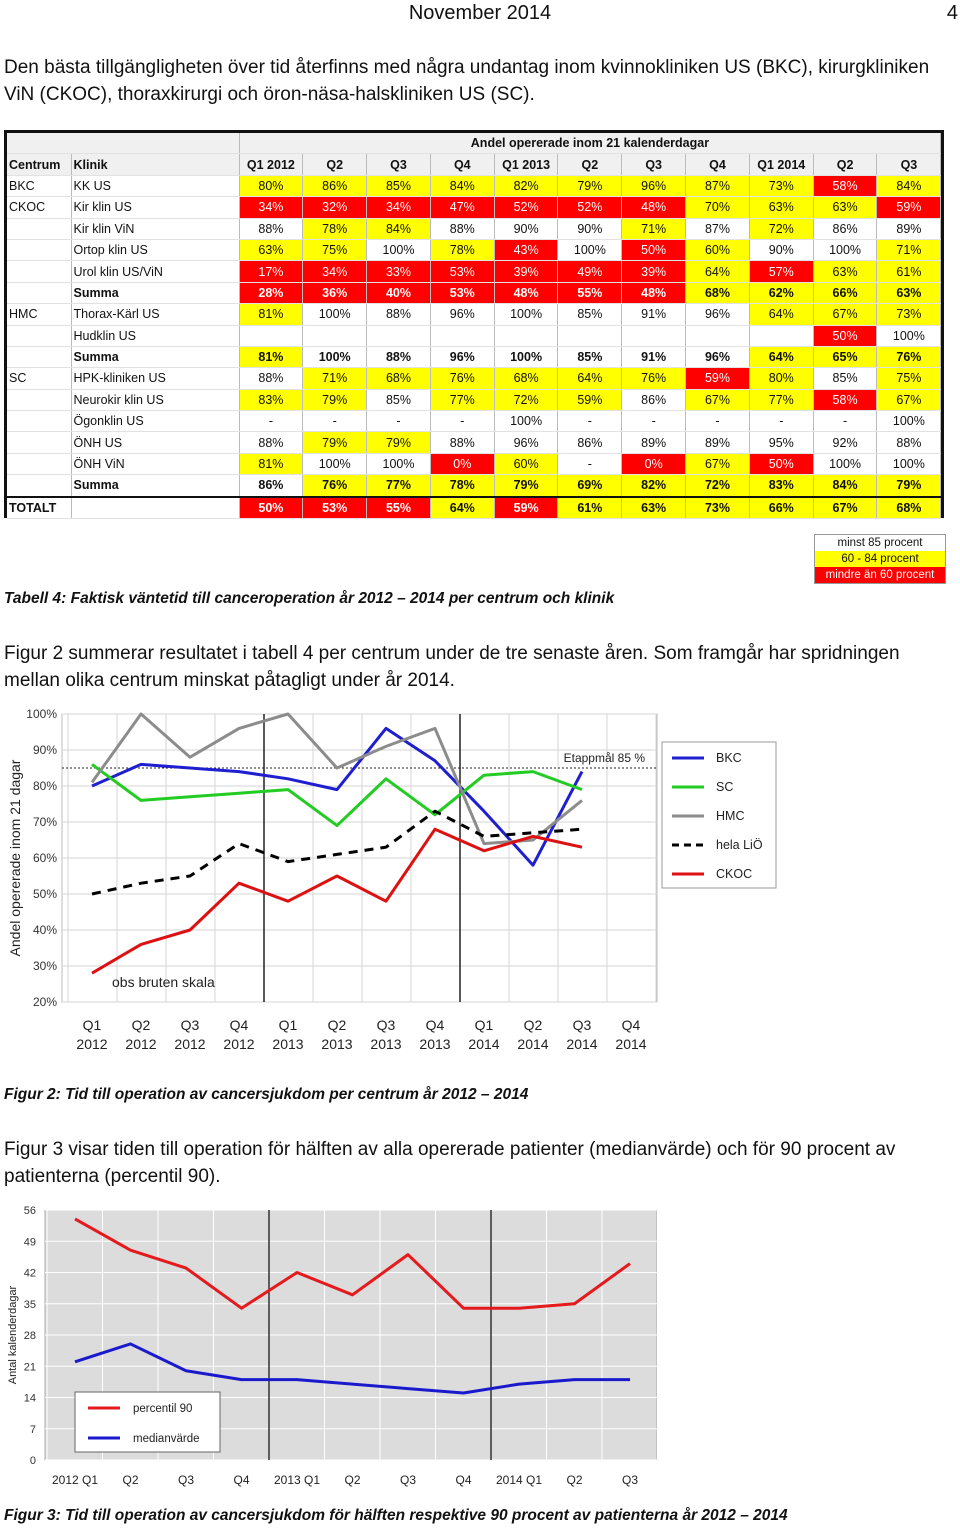 Image resolution: width=960 pixels, height=1530 pixels. Describe the element at coordinates (654, 357) in the screenshot. I see `table-cell-value: 91%` at that location.